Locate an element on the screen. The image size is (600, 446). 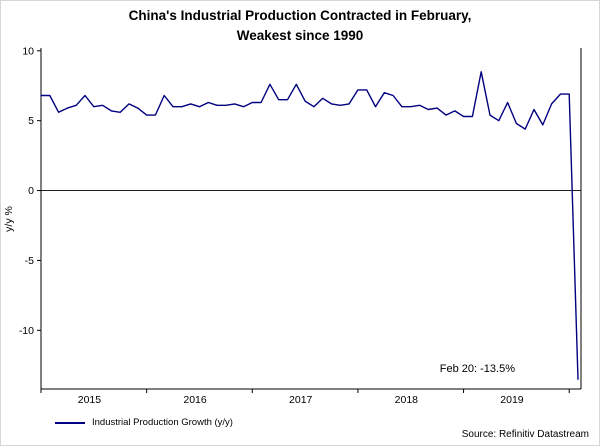
x-tick-label: 2019 is located at coordinates (512, 400).